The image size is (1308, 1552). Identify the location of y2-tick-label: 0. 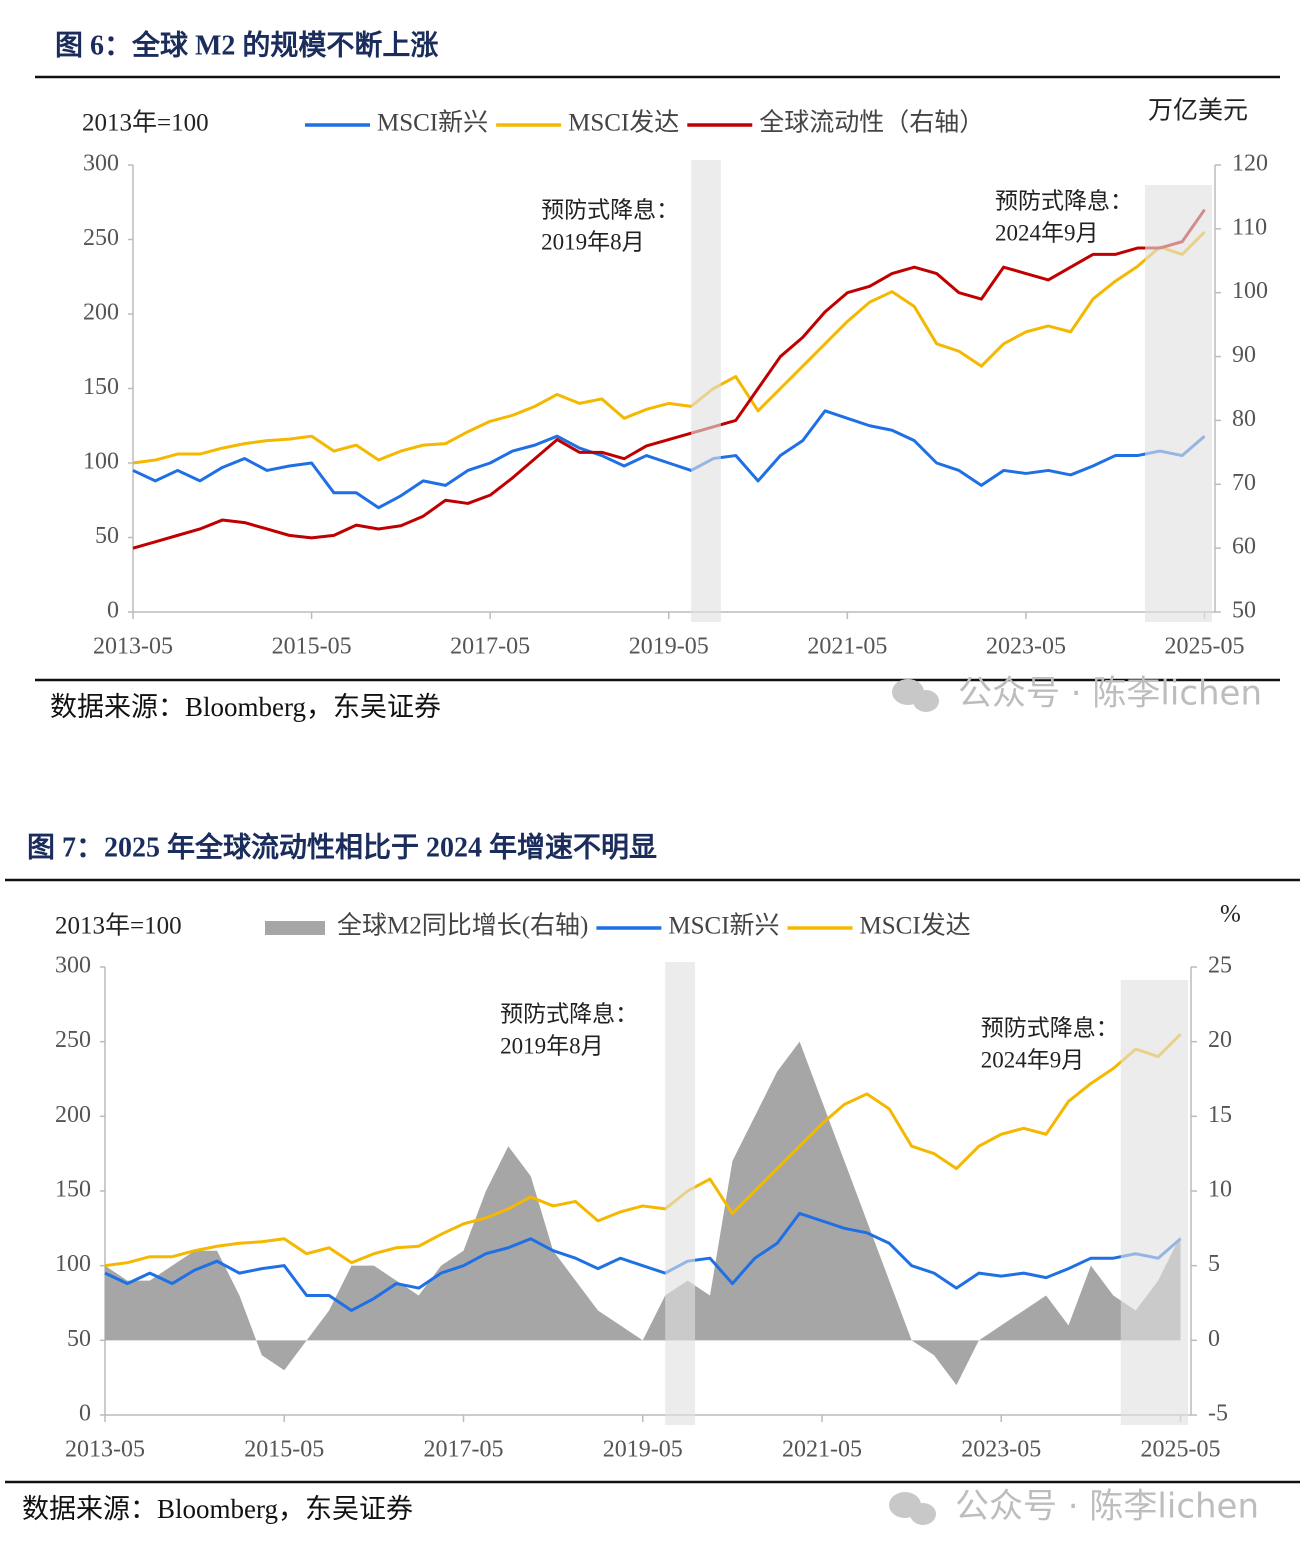
(1214, 1339).